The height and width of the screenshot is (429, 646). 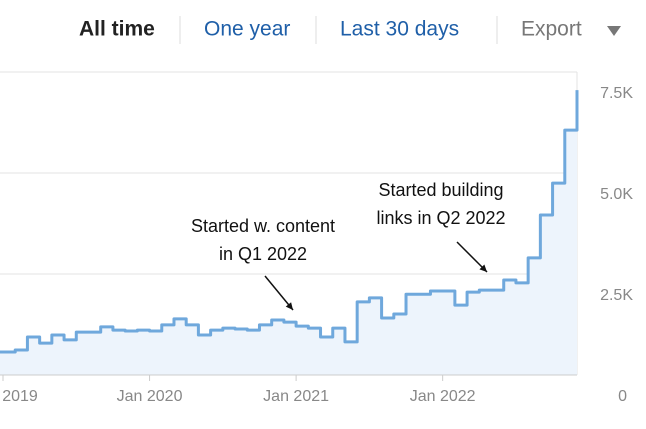 What do you see at coordinates (20, 396) in the screenshot?
I see `x-tick-label: 2019` at bounding box center [20, 396].